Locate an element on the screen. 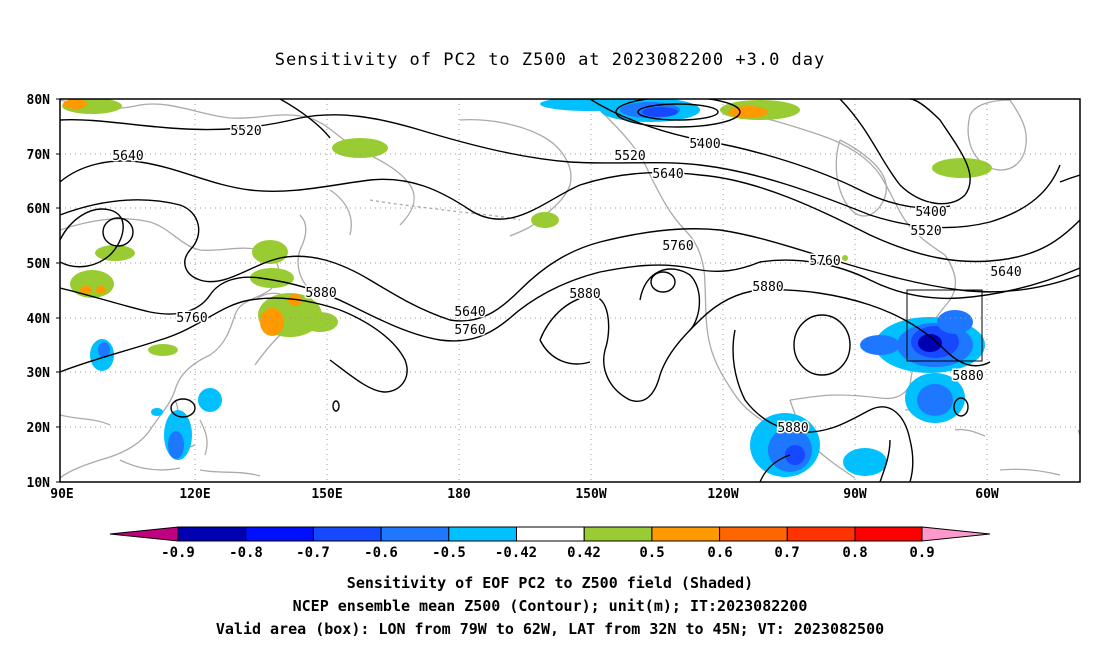  valid-area-box is located at coordinates (944, 325).